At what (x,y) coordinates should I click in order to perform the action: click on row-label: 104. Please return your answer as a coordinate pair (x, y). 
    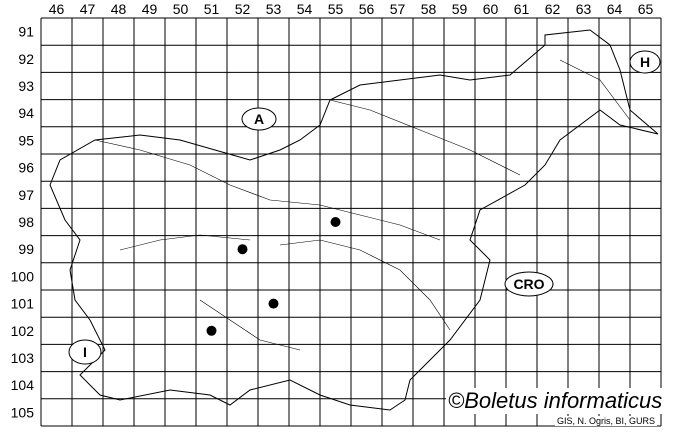
    Looking at the image, I should click on (23, 385).